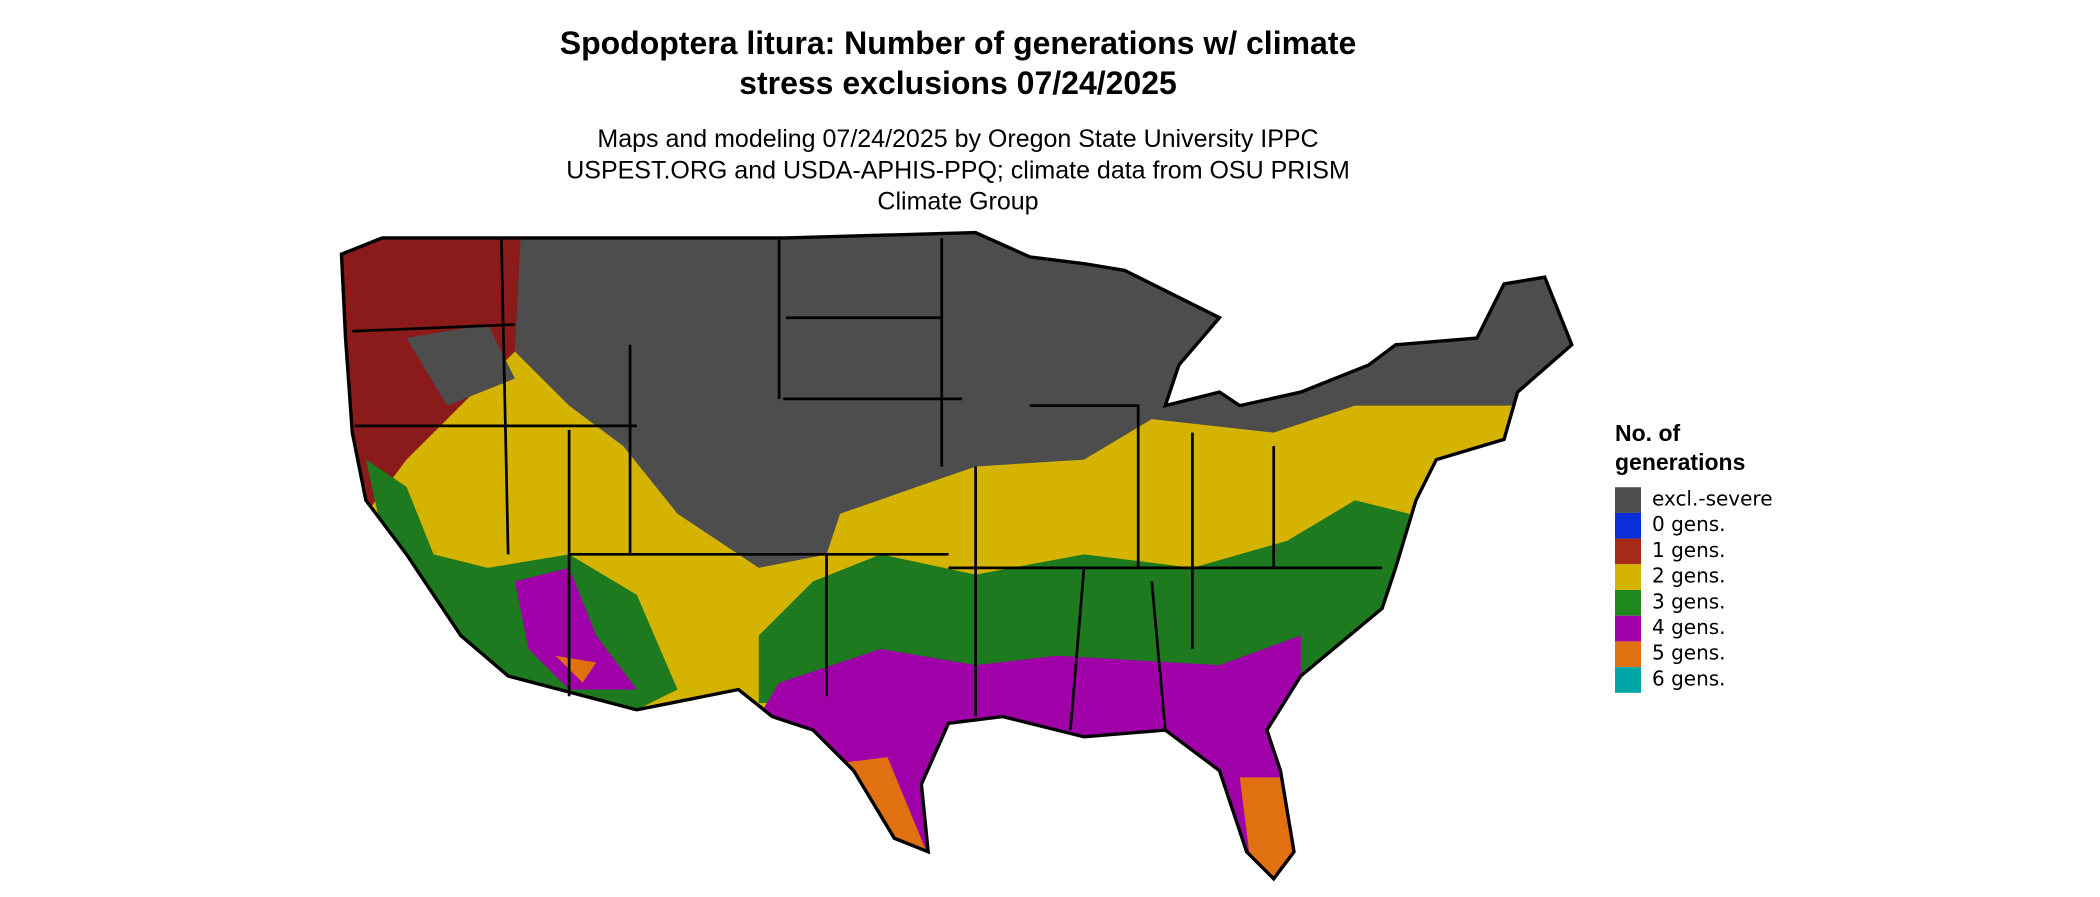 This screenshot has width=2100, height=897. I want to click on legend-label: 0 gens., so click(1689, 524).